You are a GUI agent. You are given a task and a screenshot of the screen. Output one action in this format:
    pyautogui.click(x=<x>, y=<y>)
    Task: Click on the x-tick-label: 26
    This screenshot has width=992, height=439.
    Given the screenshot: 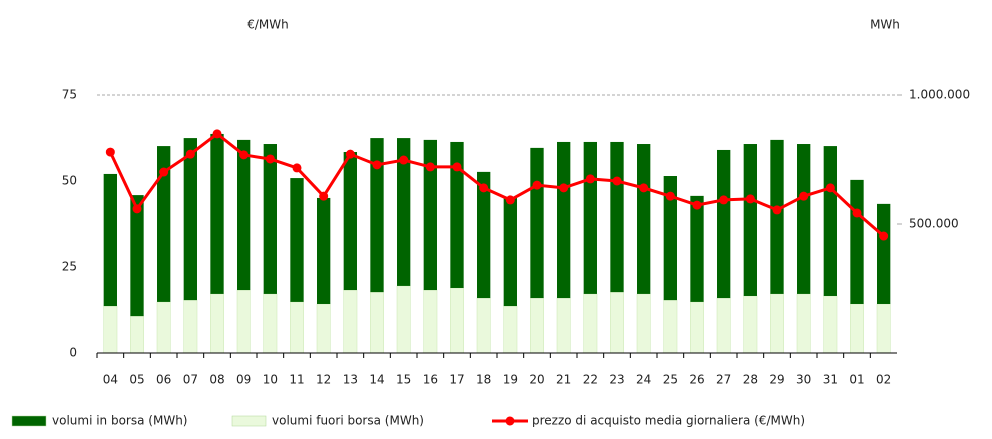 What is the action you would take?
    pyautogui.click(x=696, y=380)
    